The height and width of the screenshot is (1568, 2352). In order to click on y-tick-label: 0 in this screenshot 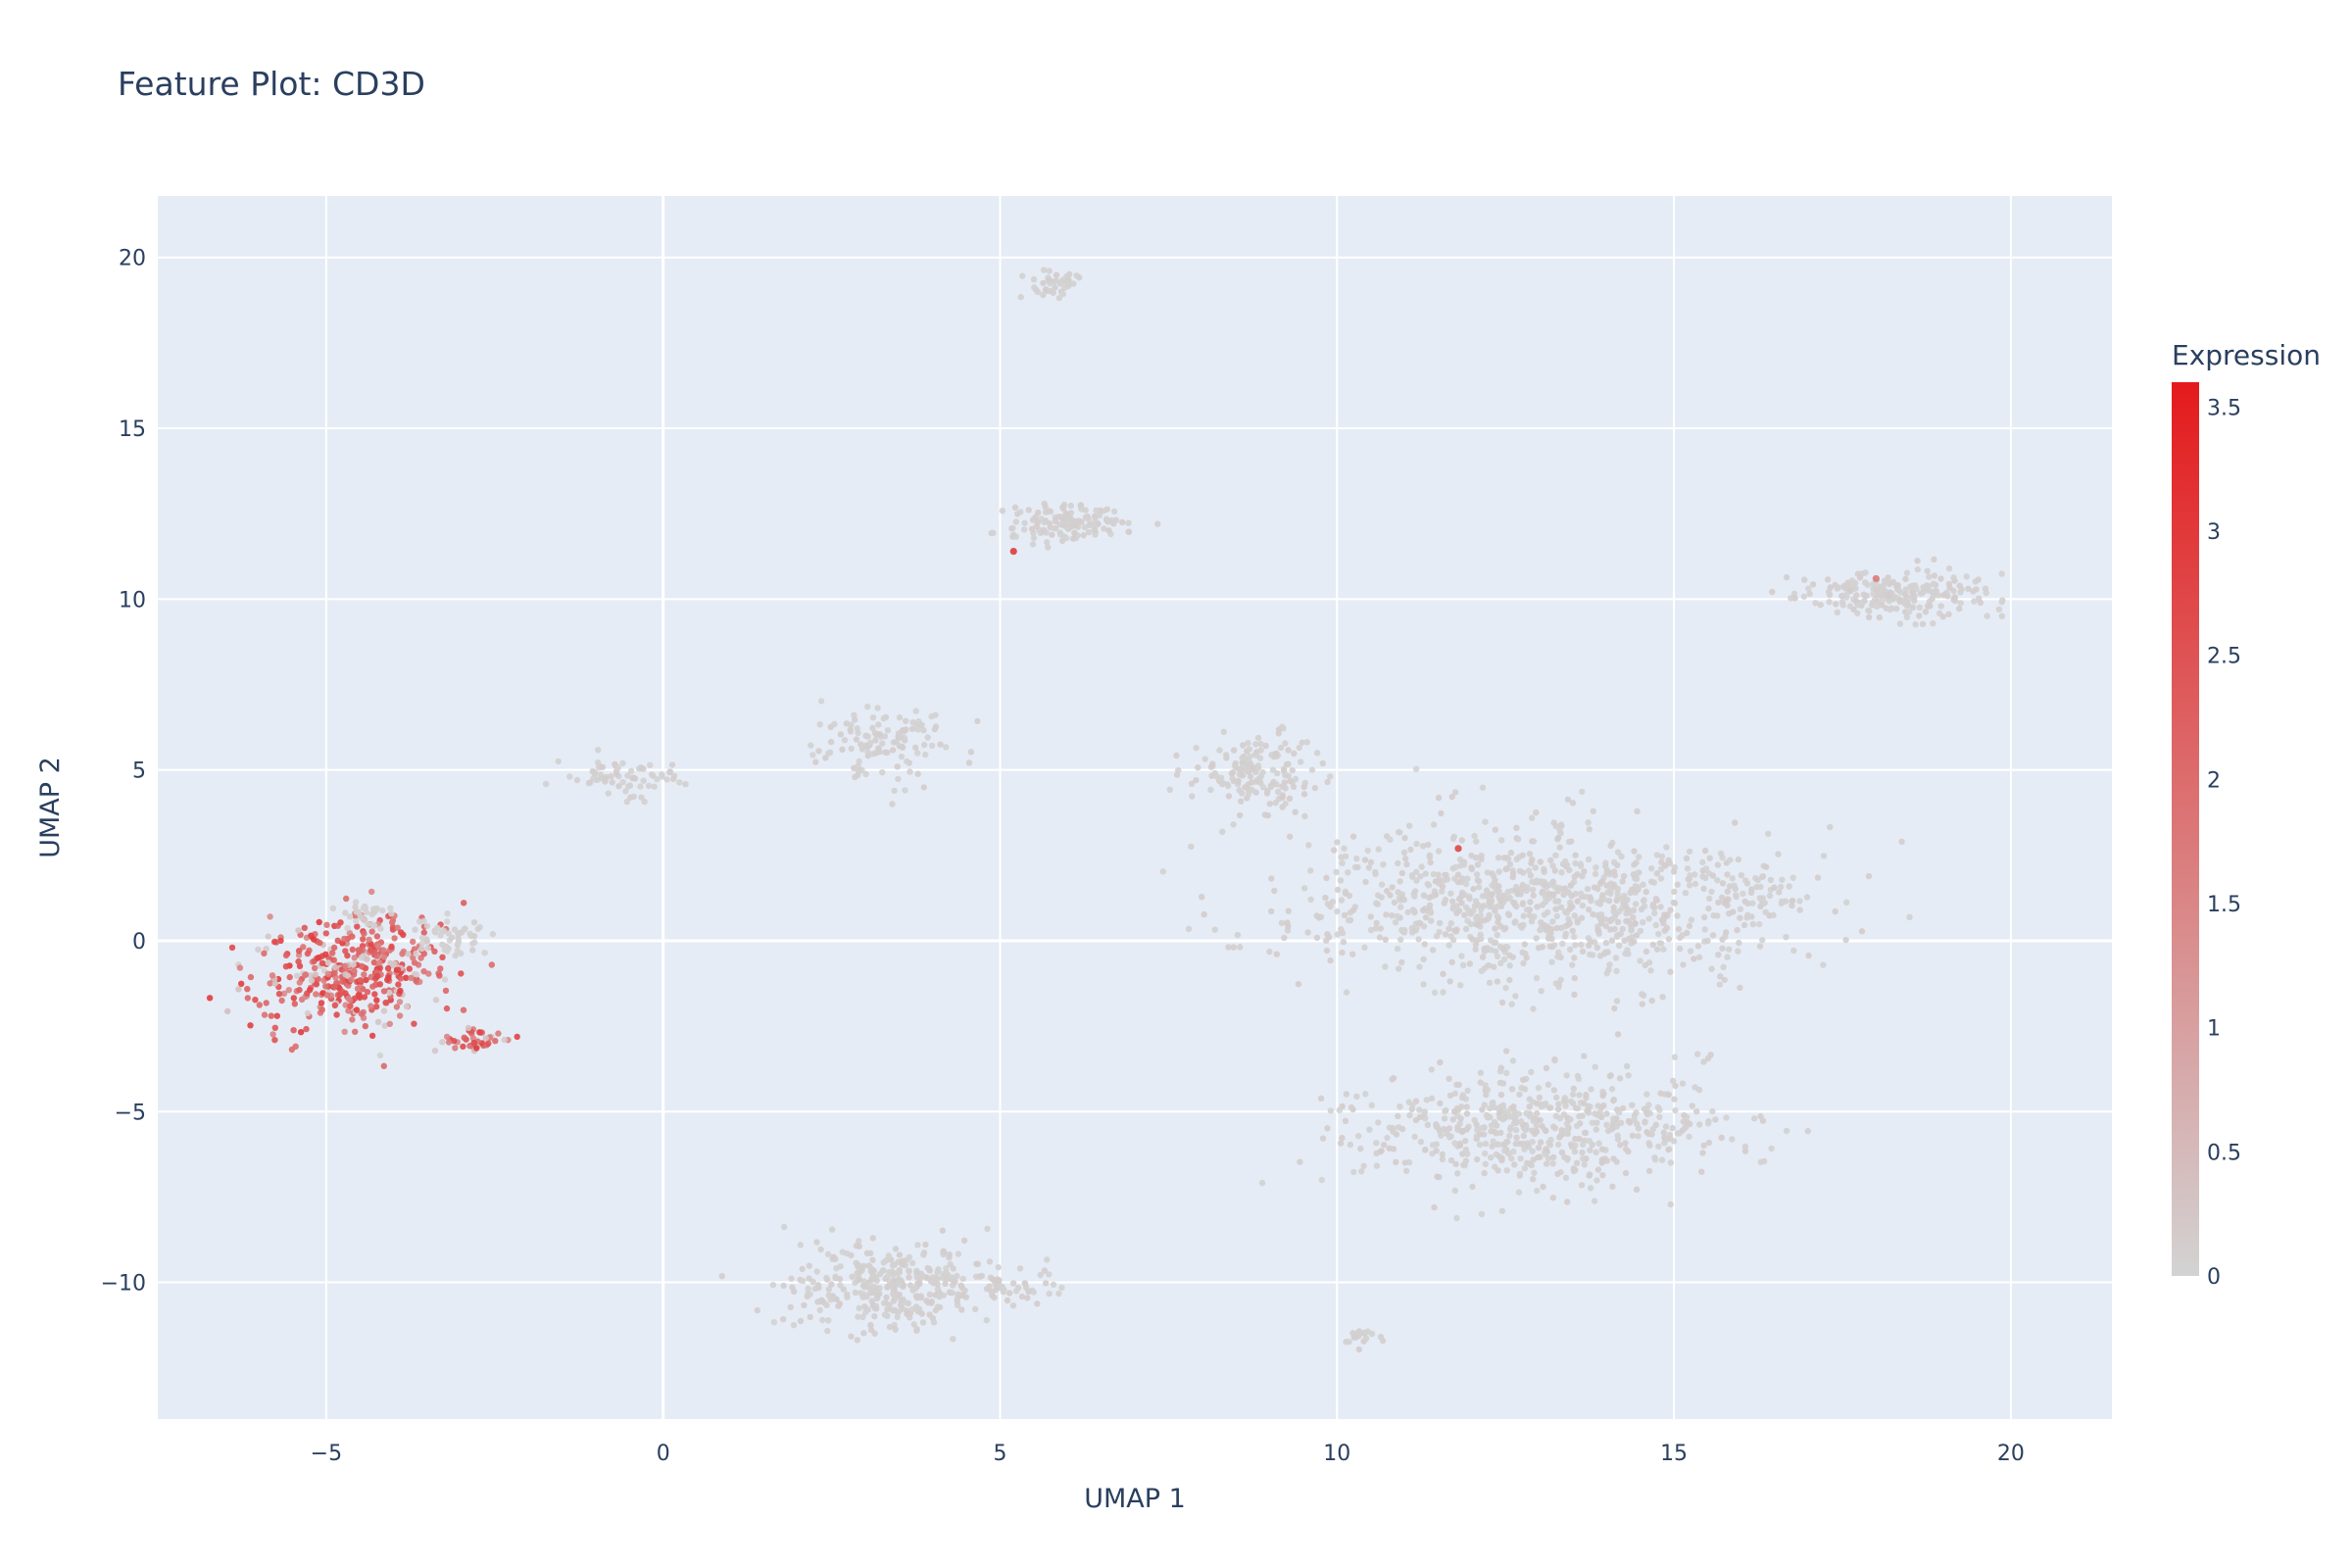, I will do `click(139, 942)`.